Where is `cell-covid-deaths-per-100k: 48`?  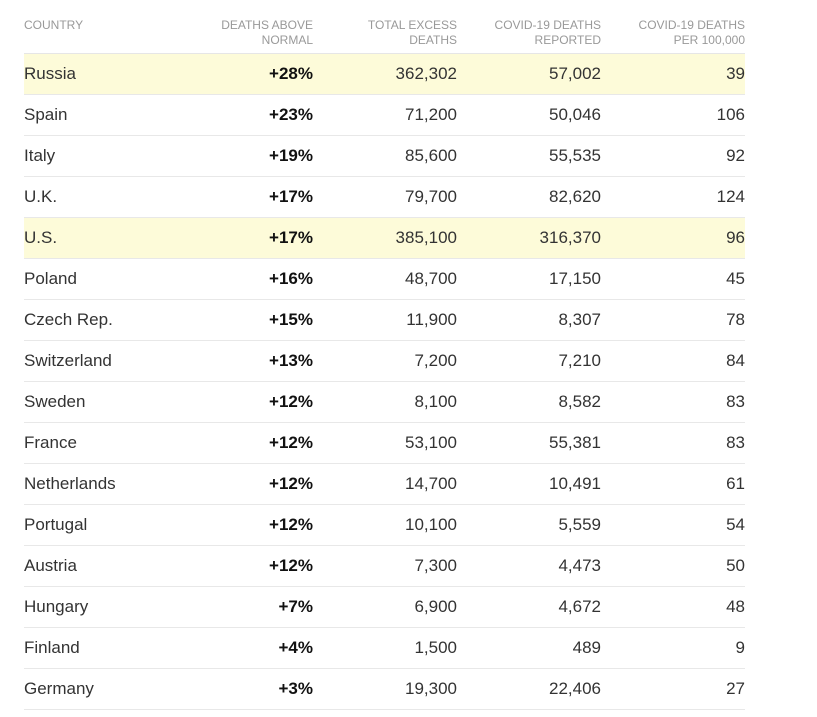
cell-covid-deaths-per-100k: 48 is located at coordinates (735, 606).